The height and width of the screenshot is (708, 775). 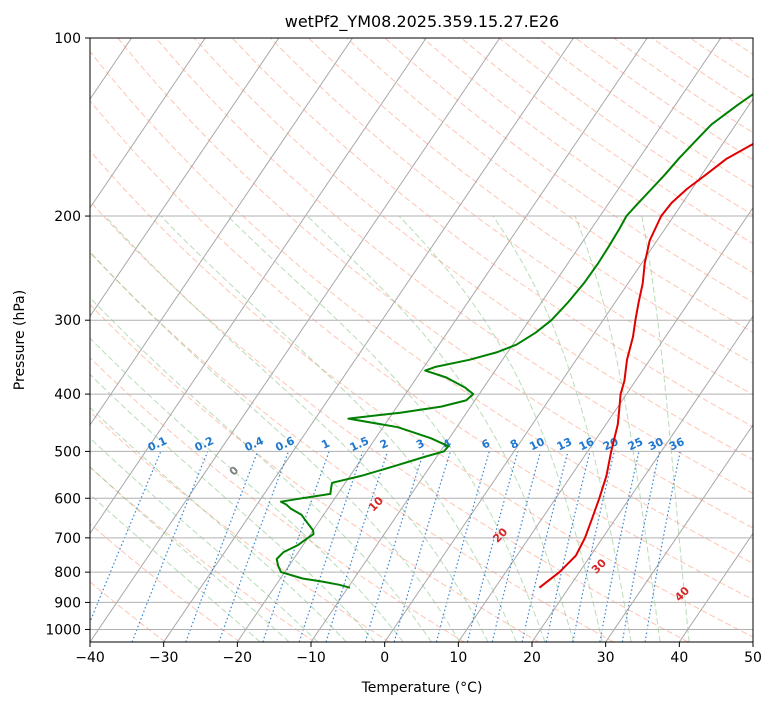 What do you see at coordinates (238, 658) in the screenshot?
I see `x-tick-label: −20` at bounding box center [238, 658].